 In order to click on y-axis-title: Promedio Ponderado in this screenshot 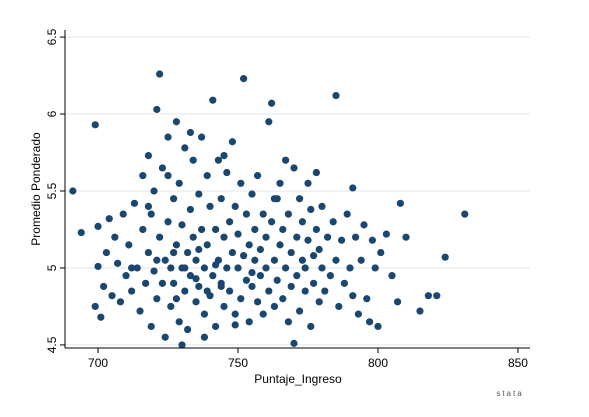, I will do `click(36, 189)`.